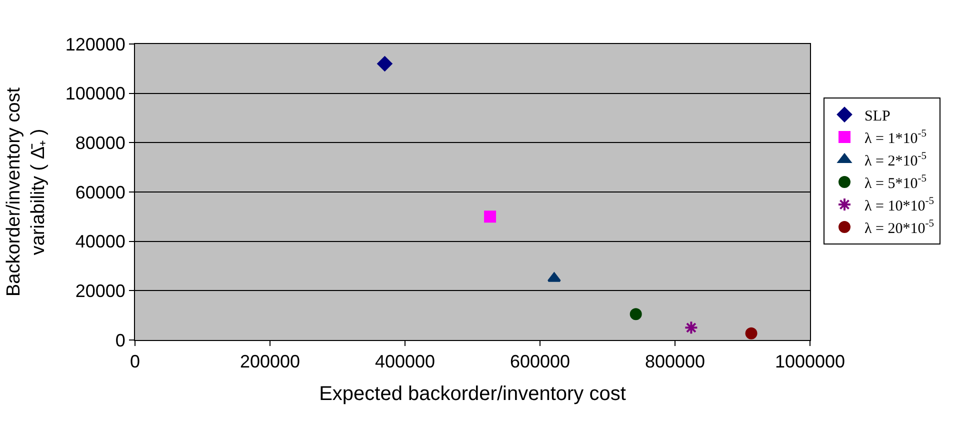  Describe the element at coordinates (100, 192) in the screenshot. I see `y-tick-label: 60000` at that location.